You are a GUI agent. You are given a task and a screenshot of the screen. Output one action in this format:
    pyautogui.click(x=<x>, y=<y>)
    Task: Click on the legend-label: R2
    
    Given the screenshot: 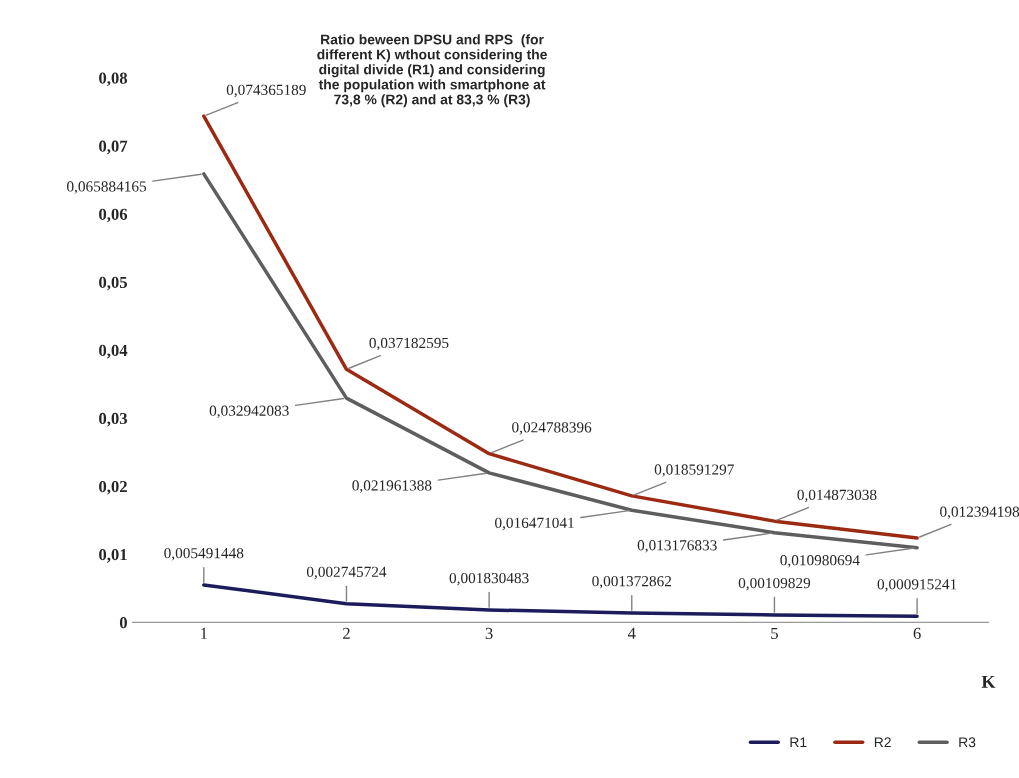 What is the action you would take?
    pyautogui.click(x=882, y=742)
    